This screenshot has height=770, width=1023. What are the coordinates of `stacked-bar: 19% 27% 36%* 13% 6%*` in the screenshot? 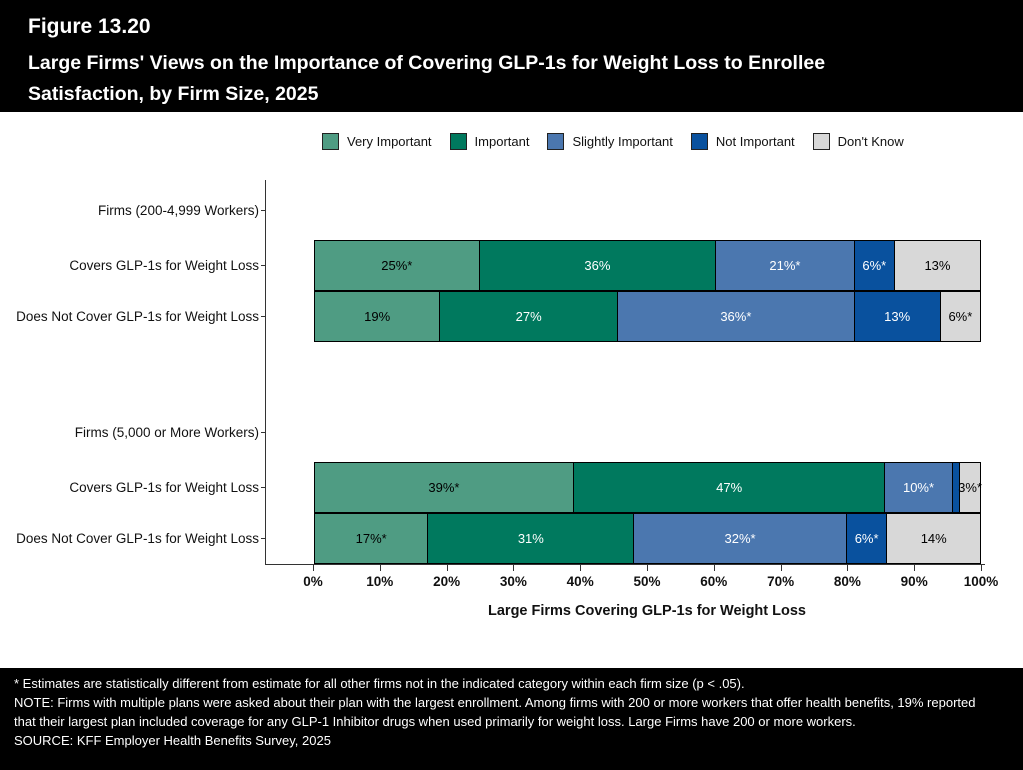 It's located at (647, 316).